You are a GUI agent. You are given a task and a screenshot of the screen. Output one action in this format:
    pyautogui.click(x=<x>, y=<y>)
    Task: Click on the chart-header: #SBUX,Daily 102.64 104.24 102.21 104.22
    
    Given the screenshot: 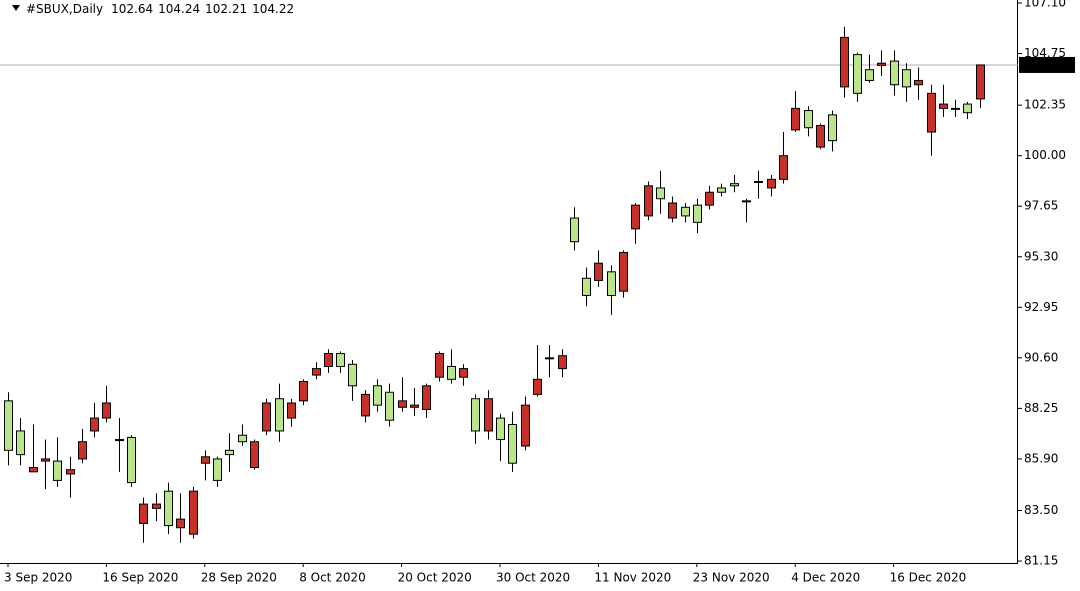 What is the action you would take?
    pyautogui.click(x=160, y=9)
    